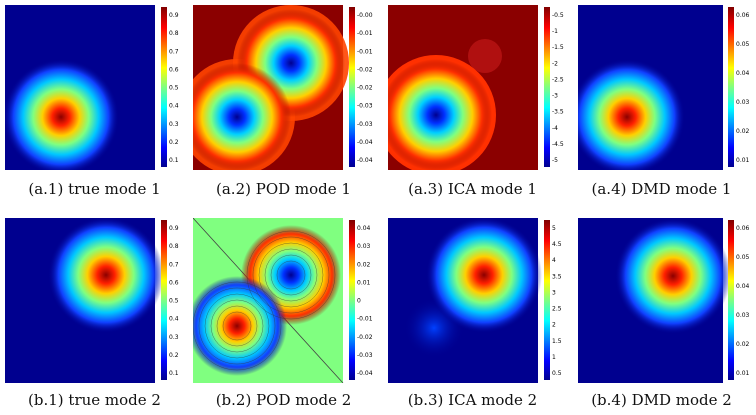 Image resolution: width=756 pixels, height=415 pixels. Describe the element at coordinates (472, 189) in the screenshot. I see `caption-a3: (a.3) ICA mode 1` at that location.